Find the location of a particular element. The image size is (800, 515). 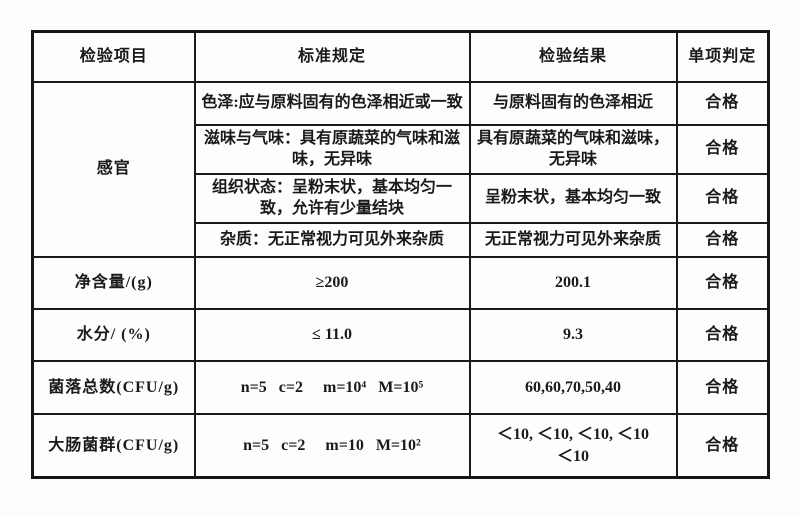

table-row-texture: 组织状态：呈粉末状，基本均匀一致，允许有少量结块 呈粉末状，基本均匀一致 合格 is located at coordinates (401, 198).